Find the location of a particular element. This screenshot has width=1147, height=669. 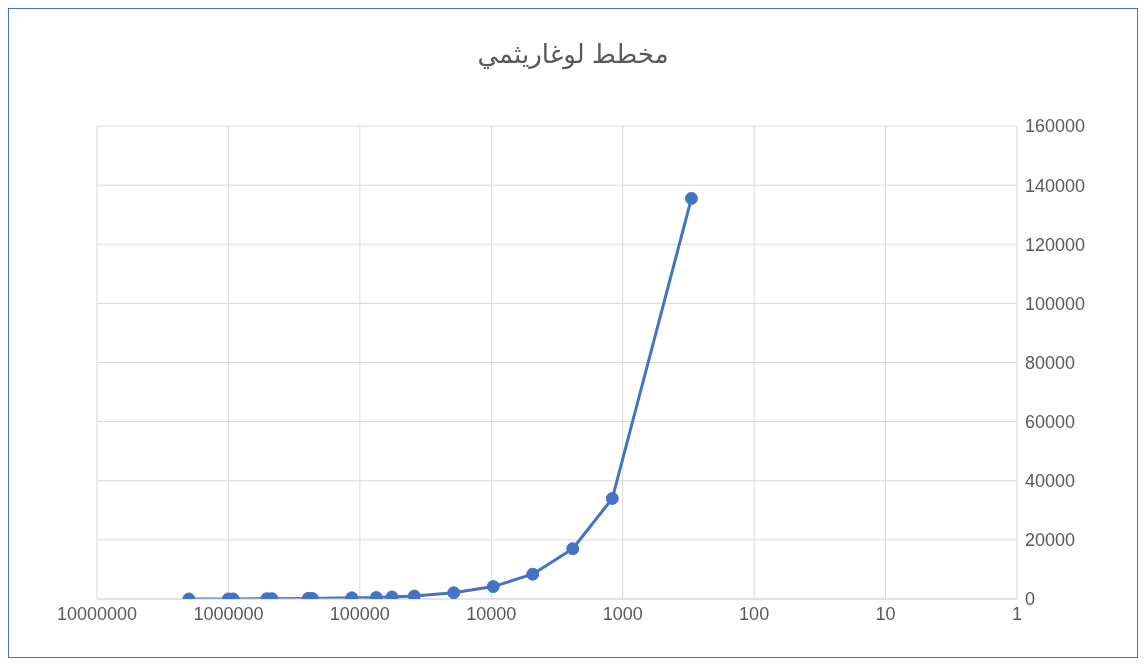

x-tick-label: 10000000 is located at coordinates (97, 613).